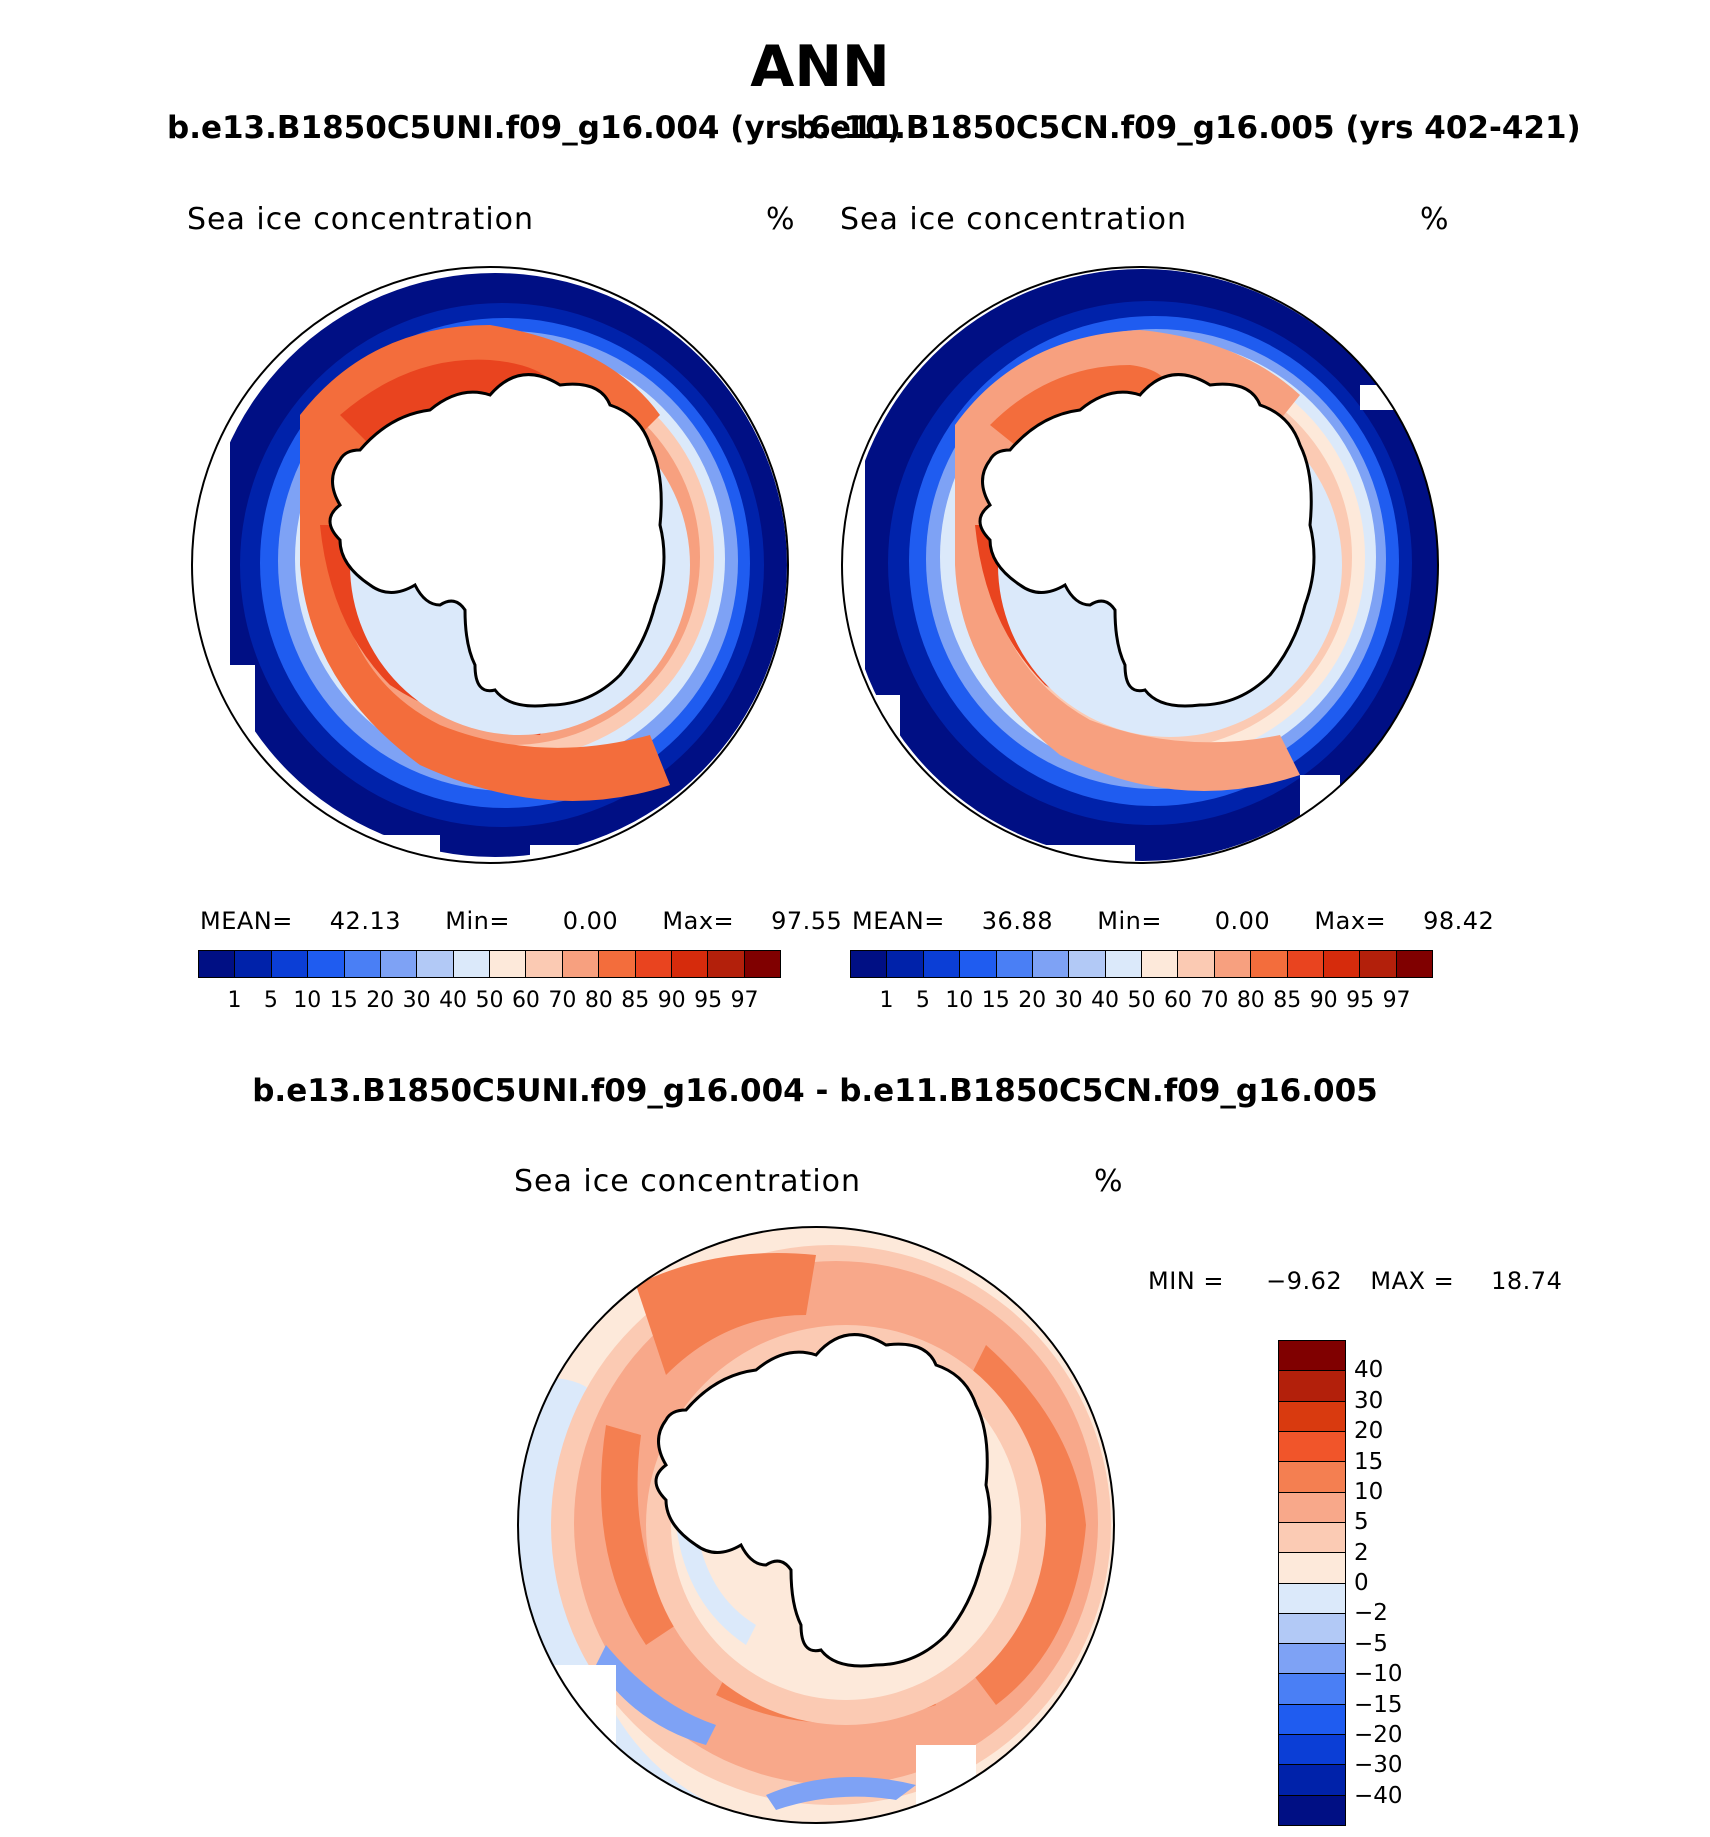  I want to click on diff-colorbar-tick-label: 5, so click(1361, 1522).